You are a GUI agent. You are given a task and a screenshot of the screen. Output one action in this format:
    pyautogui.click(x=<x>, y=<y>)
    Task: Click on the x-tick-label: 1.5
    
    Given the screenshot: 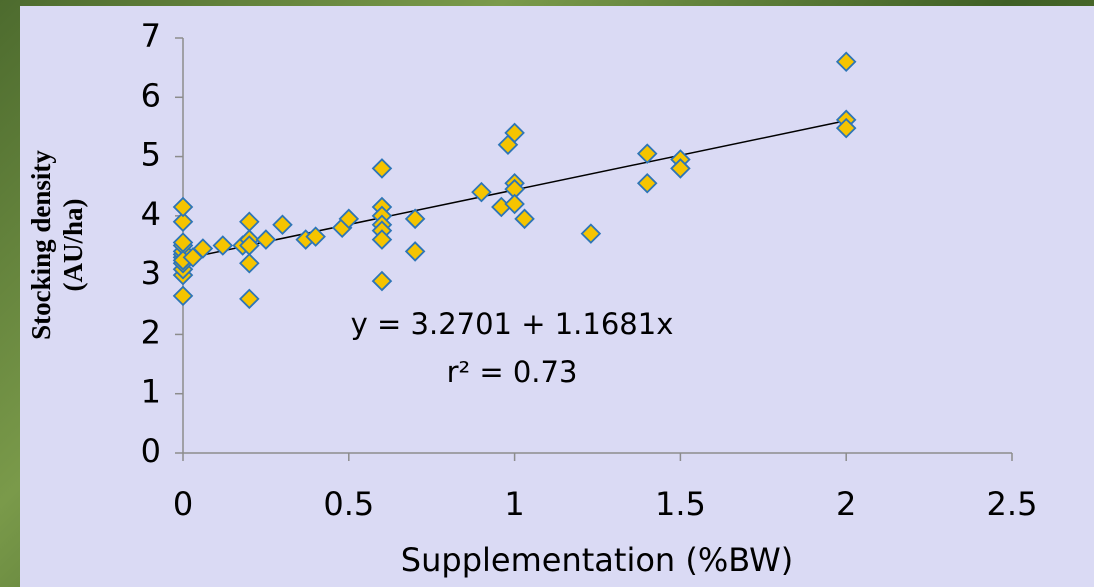 What is the action you would take?
    pyautogui.click(x=680, y=504)
    